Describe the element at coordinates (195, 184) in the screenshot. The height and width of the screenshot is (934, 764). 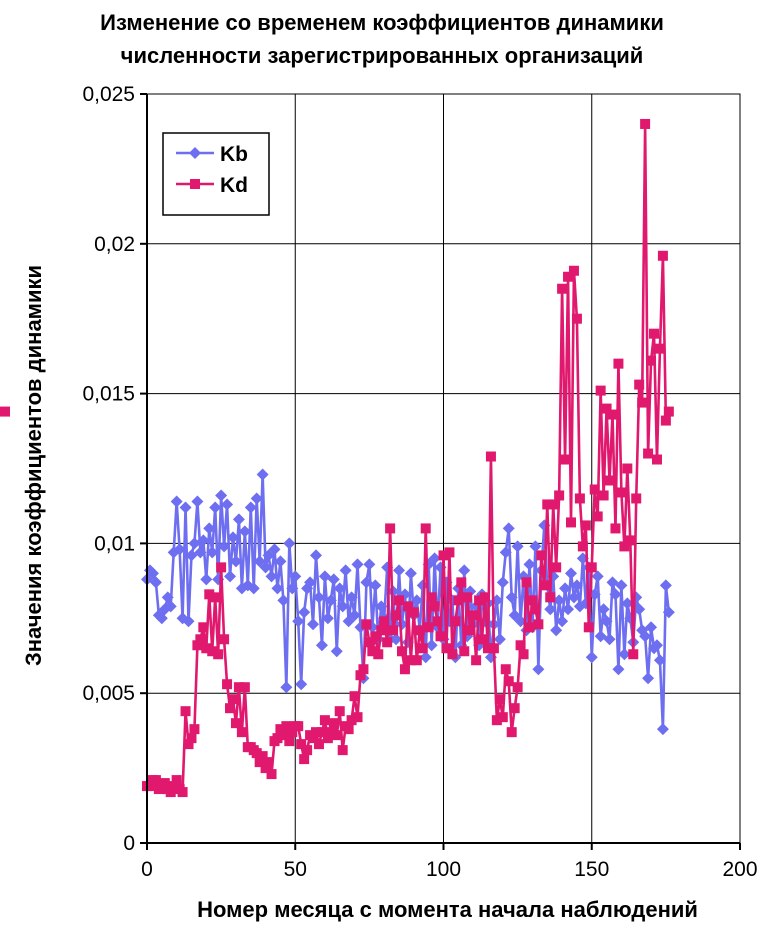
I see `legend-marker-kd` at that location.